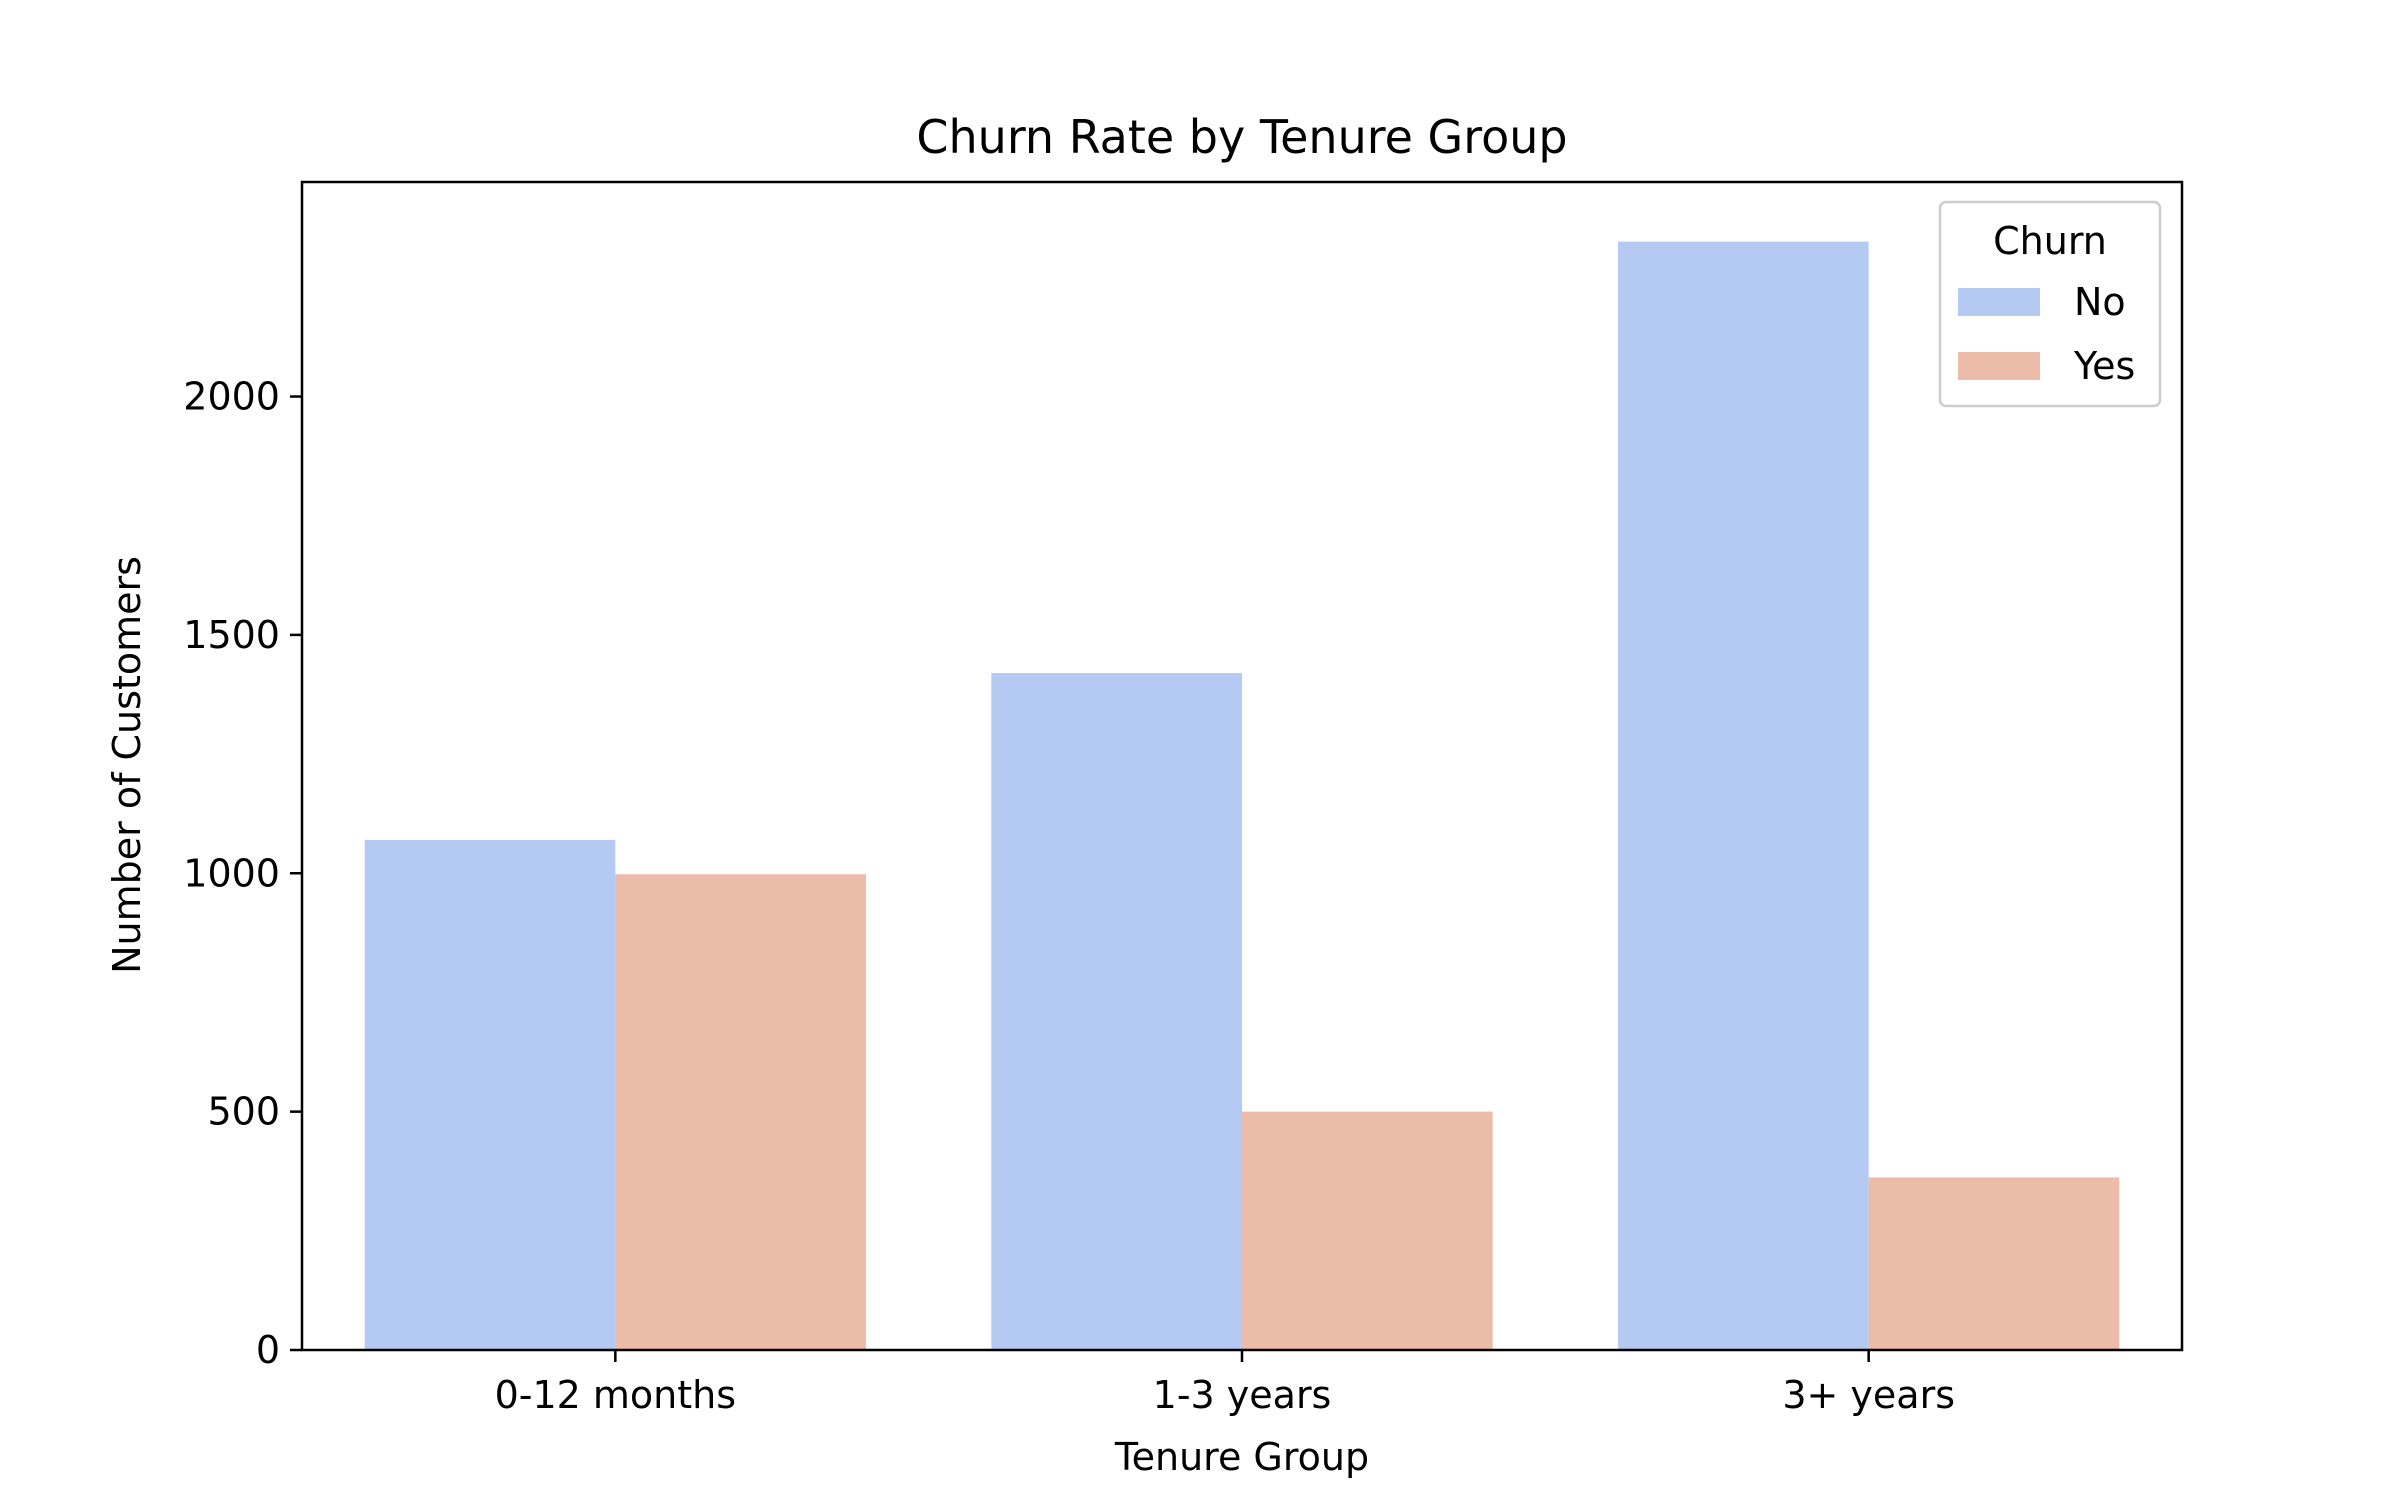 The width and height of the screenshot is (2400, 1500). Describe the element at coordinates (1999, 366) in the screenshot. I see `legend-swatch-yes` at that location.